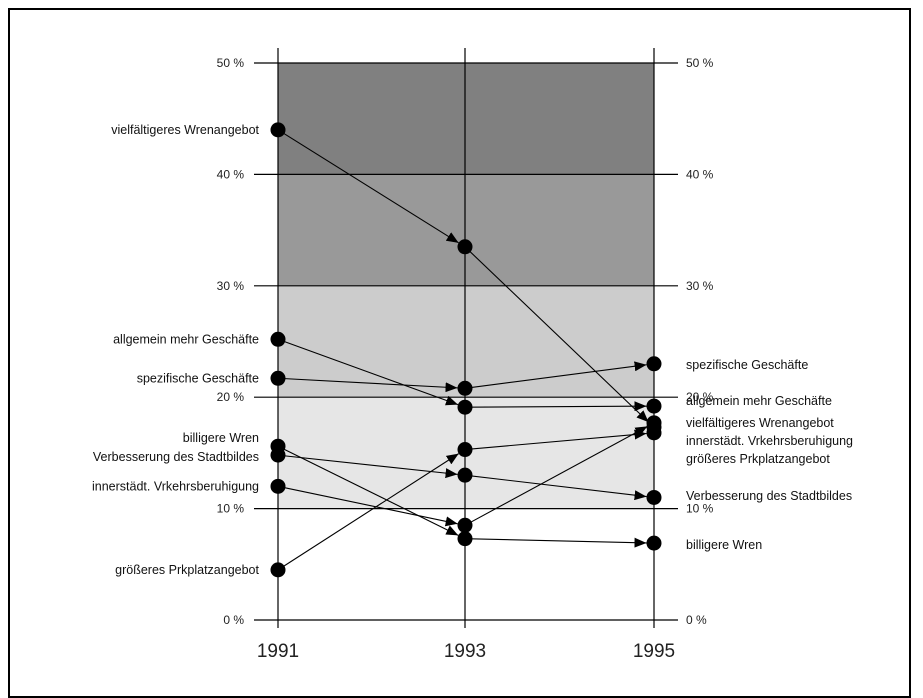 This screenshot has height=698, width=923. Describe the element at coordinates (758, 459) in the screenshot. I see `series-label-right: größeres Prkplatzangebot` at that location.